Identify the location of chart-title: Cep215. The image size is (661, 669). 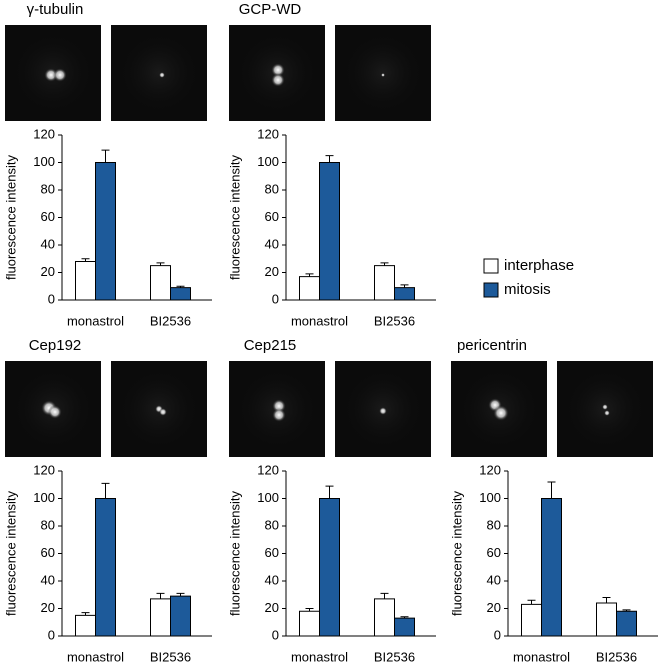
(270, 345).